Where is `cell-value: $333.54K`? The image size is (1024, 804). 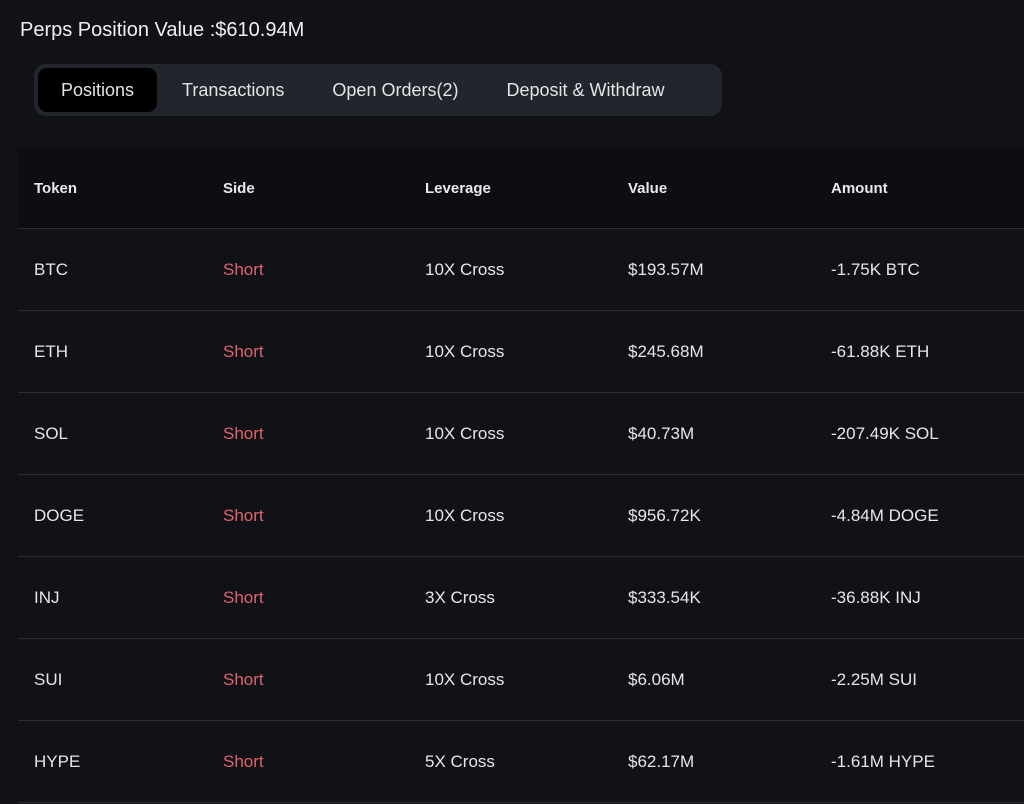 cell-value: $333.54K is located at coordinates (664, 597).